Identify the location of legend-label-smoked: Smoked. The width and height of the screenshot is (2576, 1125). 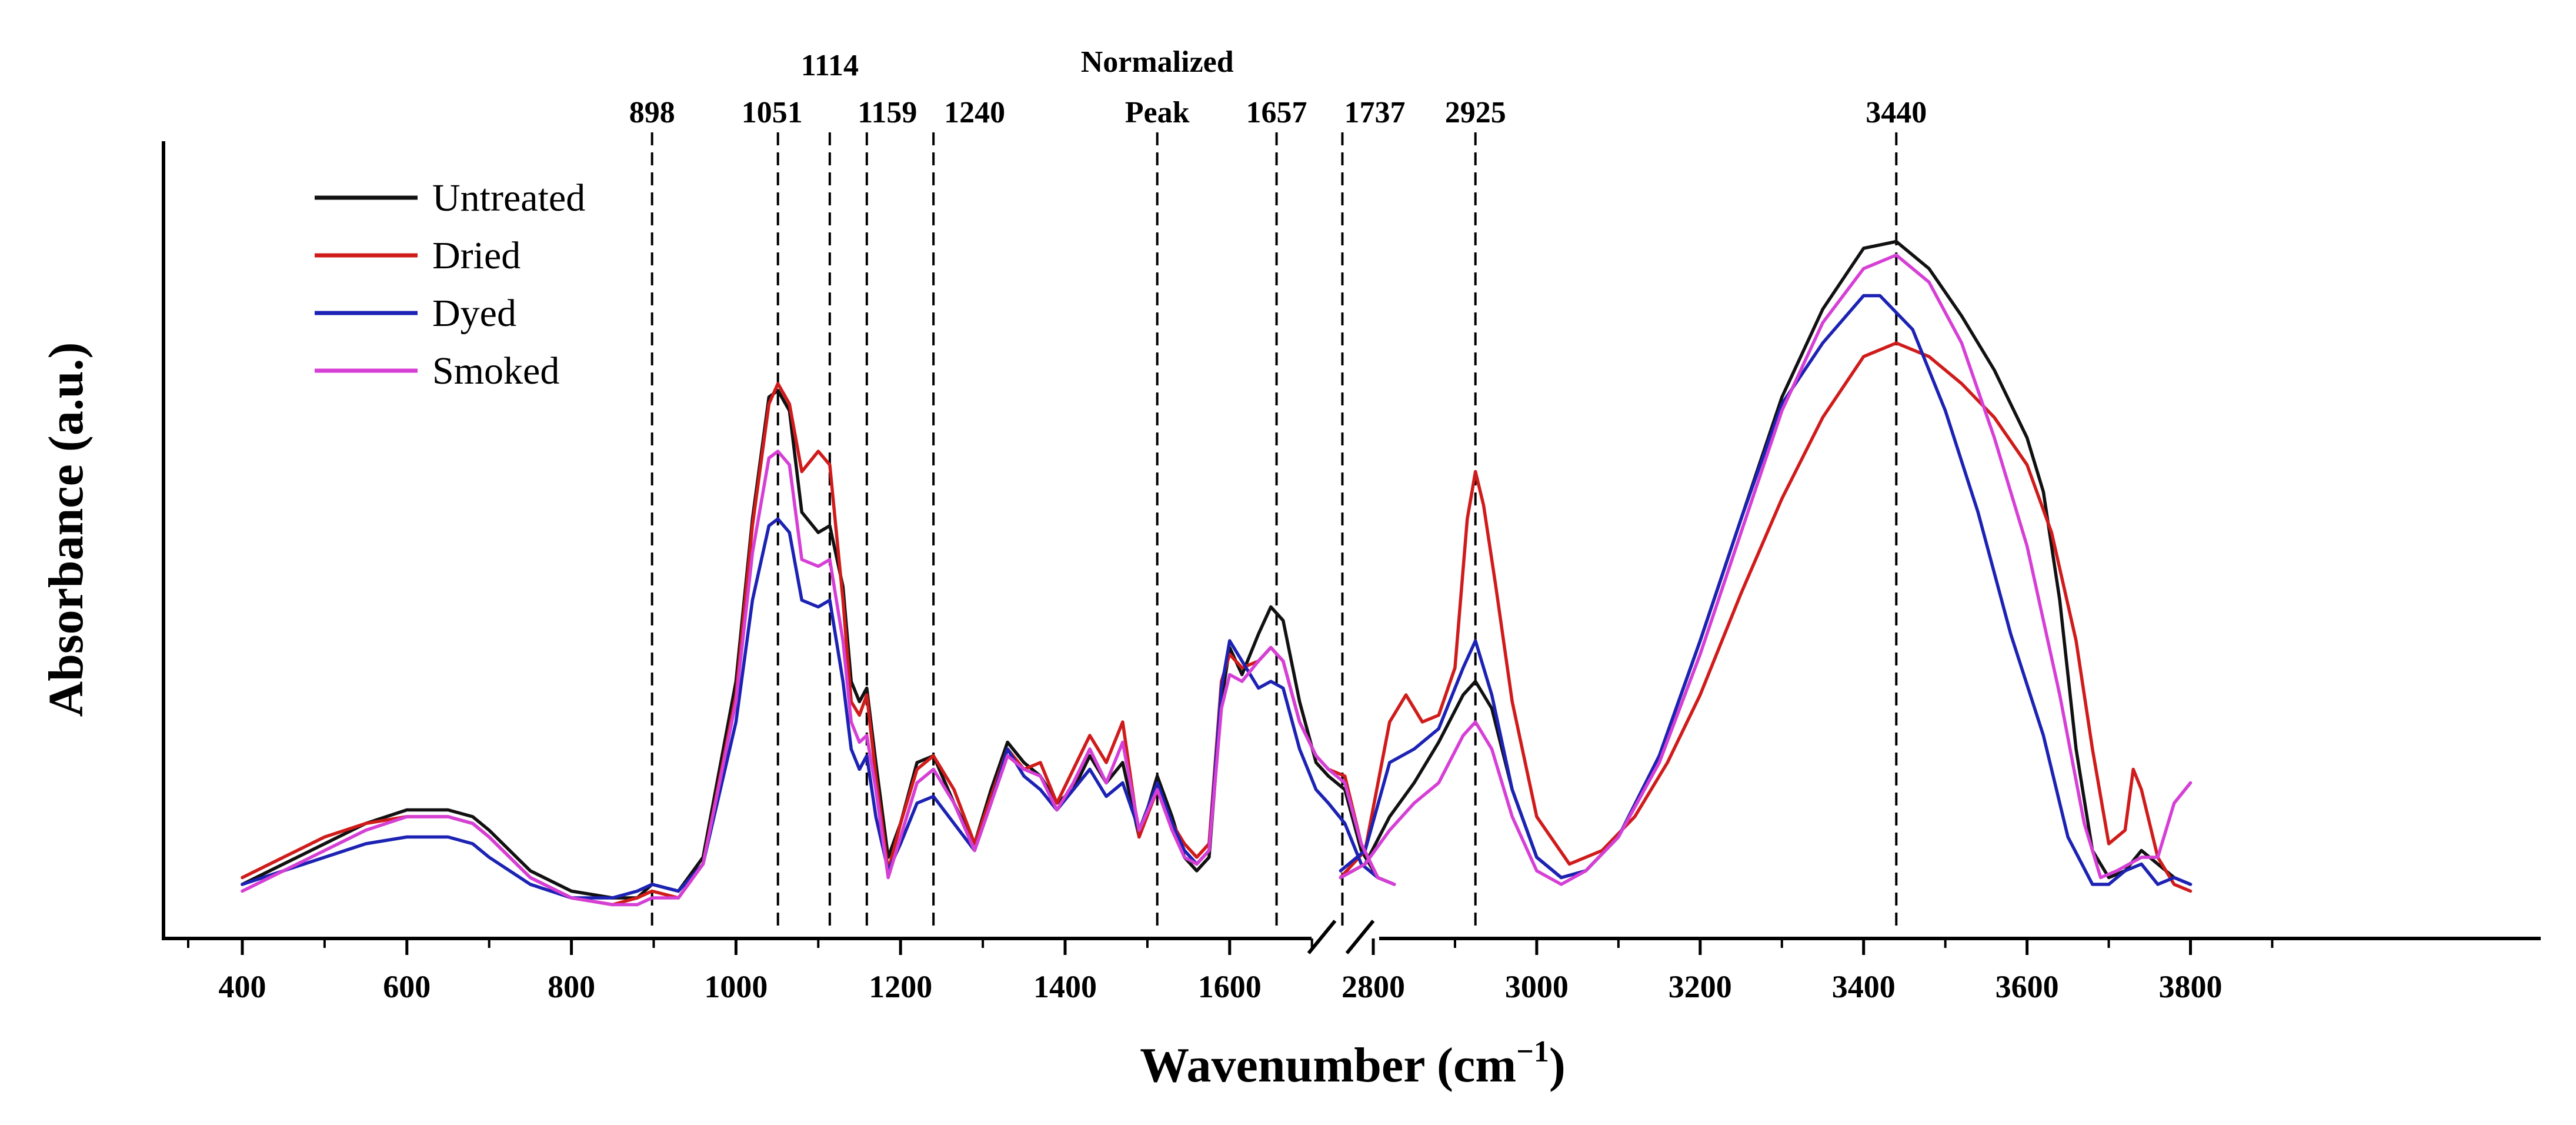
(495, 371).